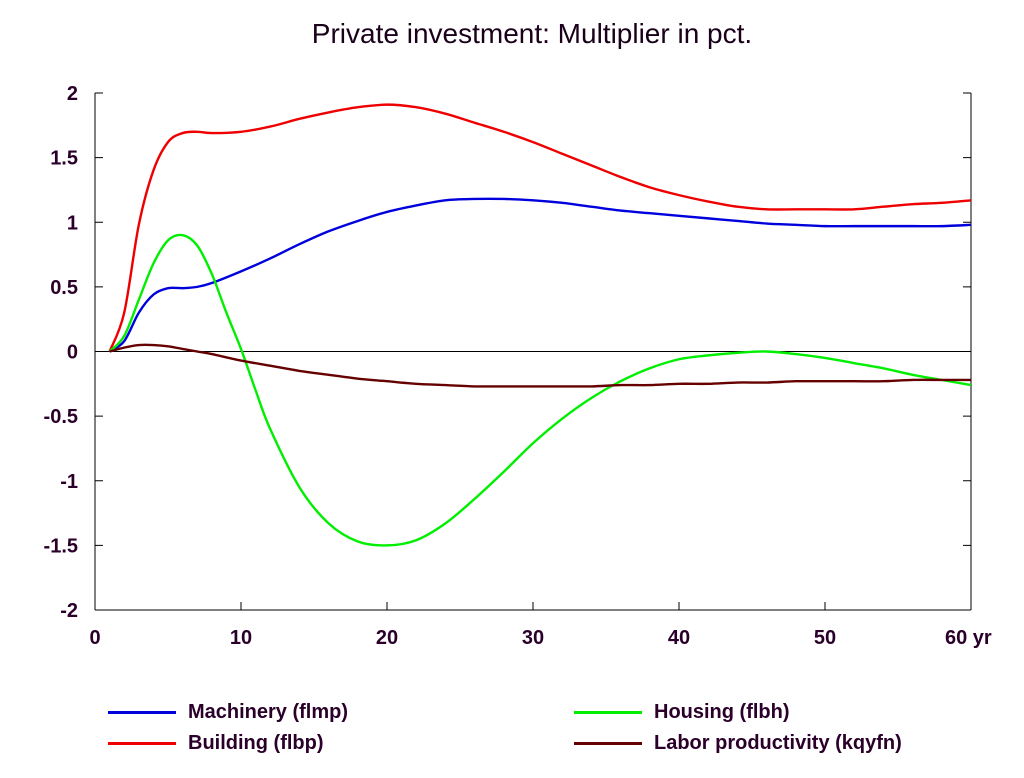 Image resolution: width=1024 pixels, height=778 pixels. Describe the element at coordinates (540, 365) in the screenshot. I see `series-line-labor-productivity` at that location.